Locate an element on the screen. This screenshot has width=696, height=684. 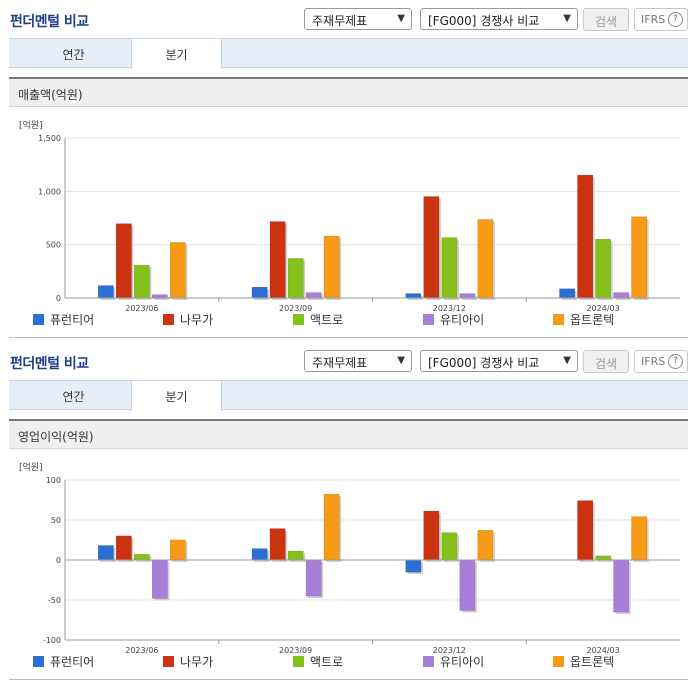
y-tick-label: 500 is located at coordinates (53, 245).